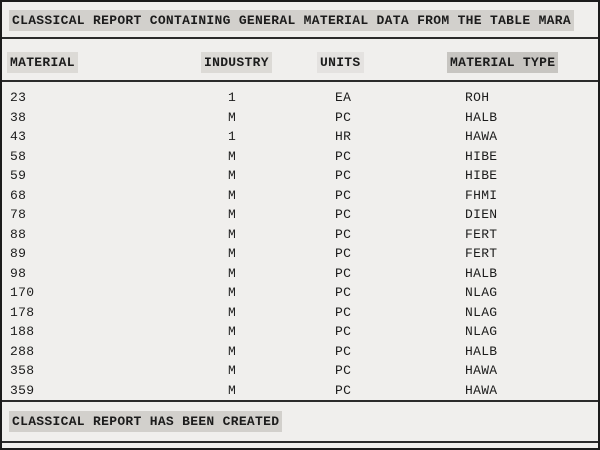 The width and height of the screenshot is (600, 450). Describe the element at coordinates (300, 215) in the screenshot. I see `table-row: 78 M PC DIEN` at that location.